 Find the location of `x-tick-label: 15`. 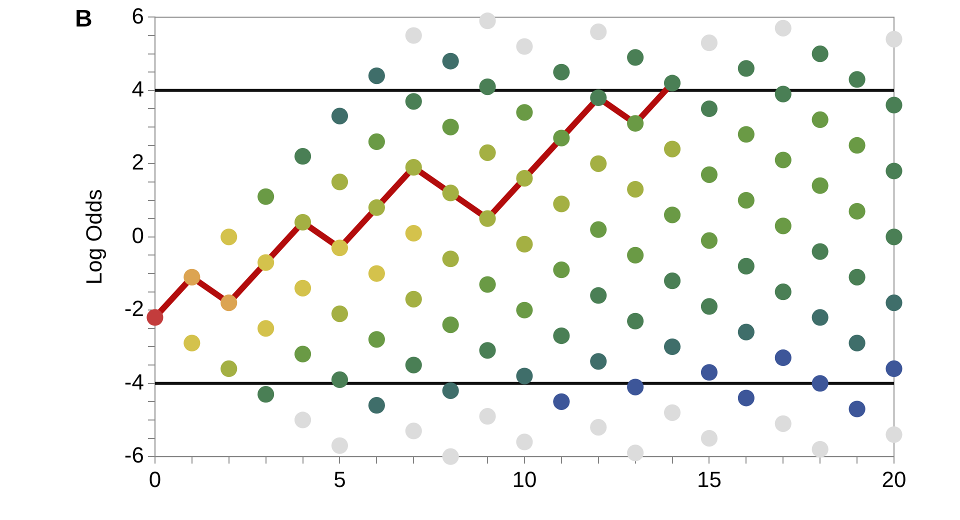

x-tick-label: 15 is located at coordinates (709, 479).